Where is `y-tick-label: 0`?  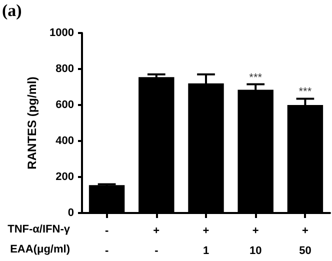
y-tick-label: 0 is located at coordinates (71, 213).